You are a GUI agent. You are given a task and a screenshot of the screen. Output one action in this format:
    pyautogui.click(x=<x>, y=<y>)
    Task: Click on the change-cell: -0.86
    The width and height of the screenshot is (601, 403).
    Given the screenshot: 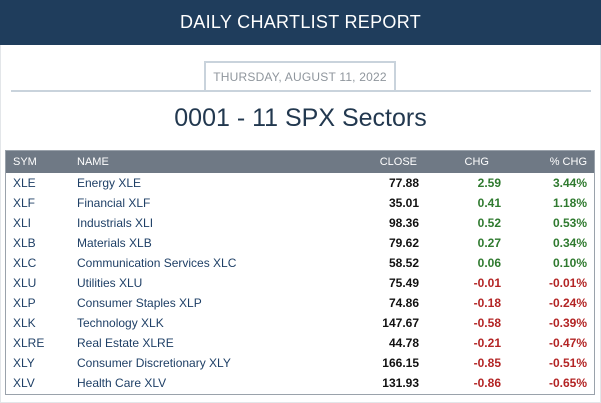 What is the action you would take?
    pyautogui.click(x=487, y=383)
    